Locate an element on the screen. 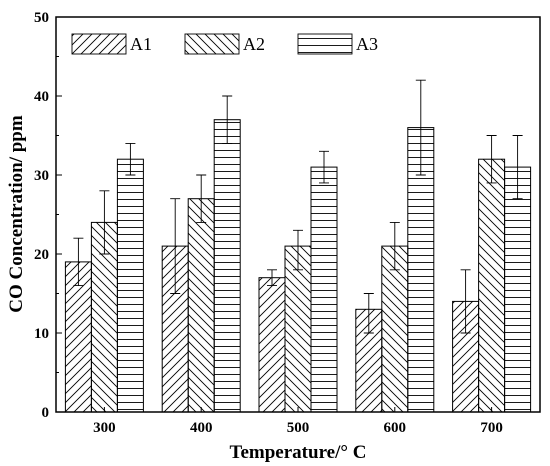 Image resolution: width=550 pixels, height=466 pixels. y-tick-label: 50 is located at coordinates (41, 18).